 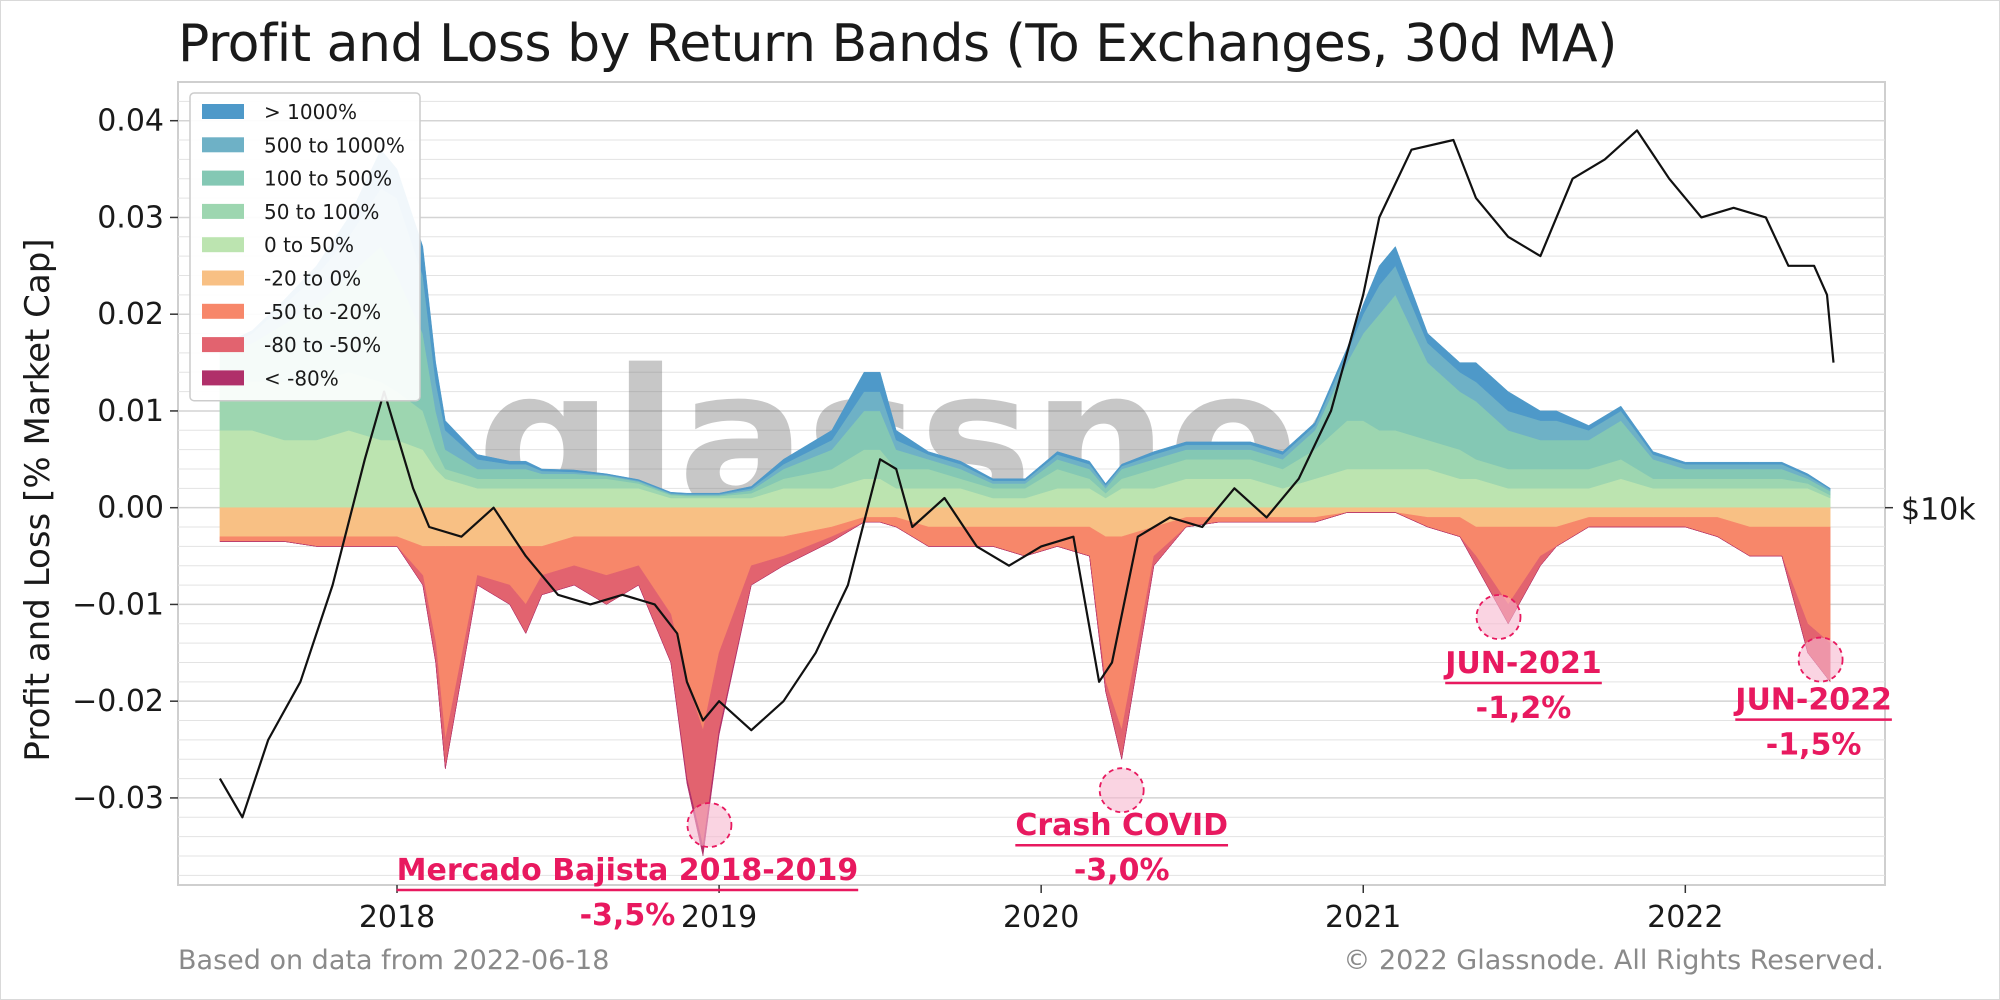 I want to click on legend-box, so click(x=305, y=247).